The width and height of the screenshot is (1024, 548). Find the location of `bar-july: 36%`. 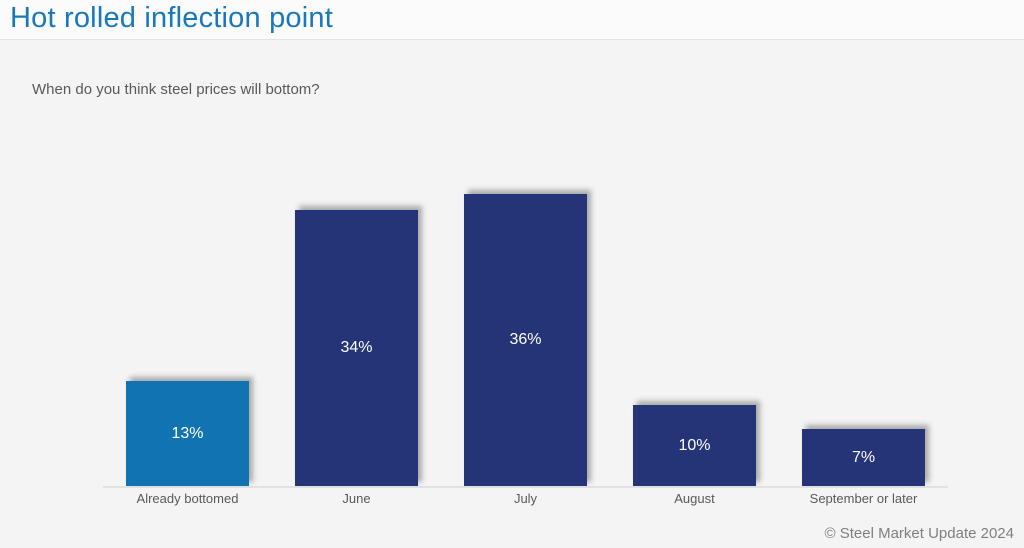

bar-july: 36% is located at coordinates (525, 340).